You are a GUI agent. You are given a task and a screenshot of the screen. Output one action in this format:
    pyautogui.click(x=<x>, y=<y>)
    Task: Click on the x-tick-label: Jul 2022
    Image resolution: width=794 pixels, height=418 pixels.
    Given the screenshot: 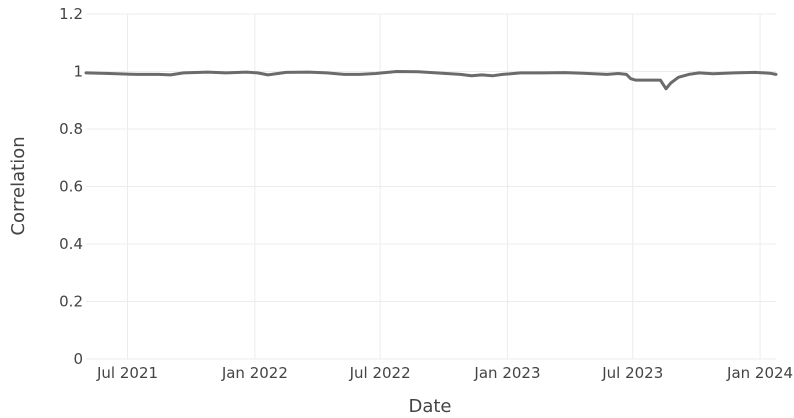 What is the action you would take?
    pyautogui.click(x=380, y=373)
    